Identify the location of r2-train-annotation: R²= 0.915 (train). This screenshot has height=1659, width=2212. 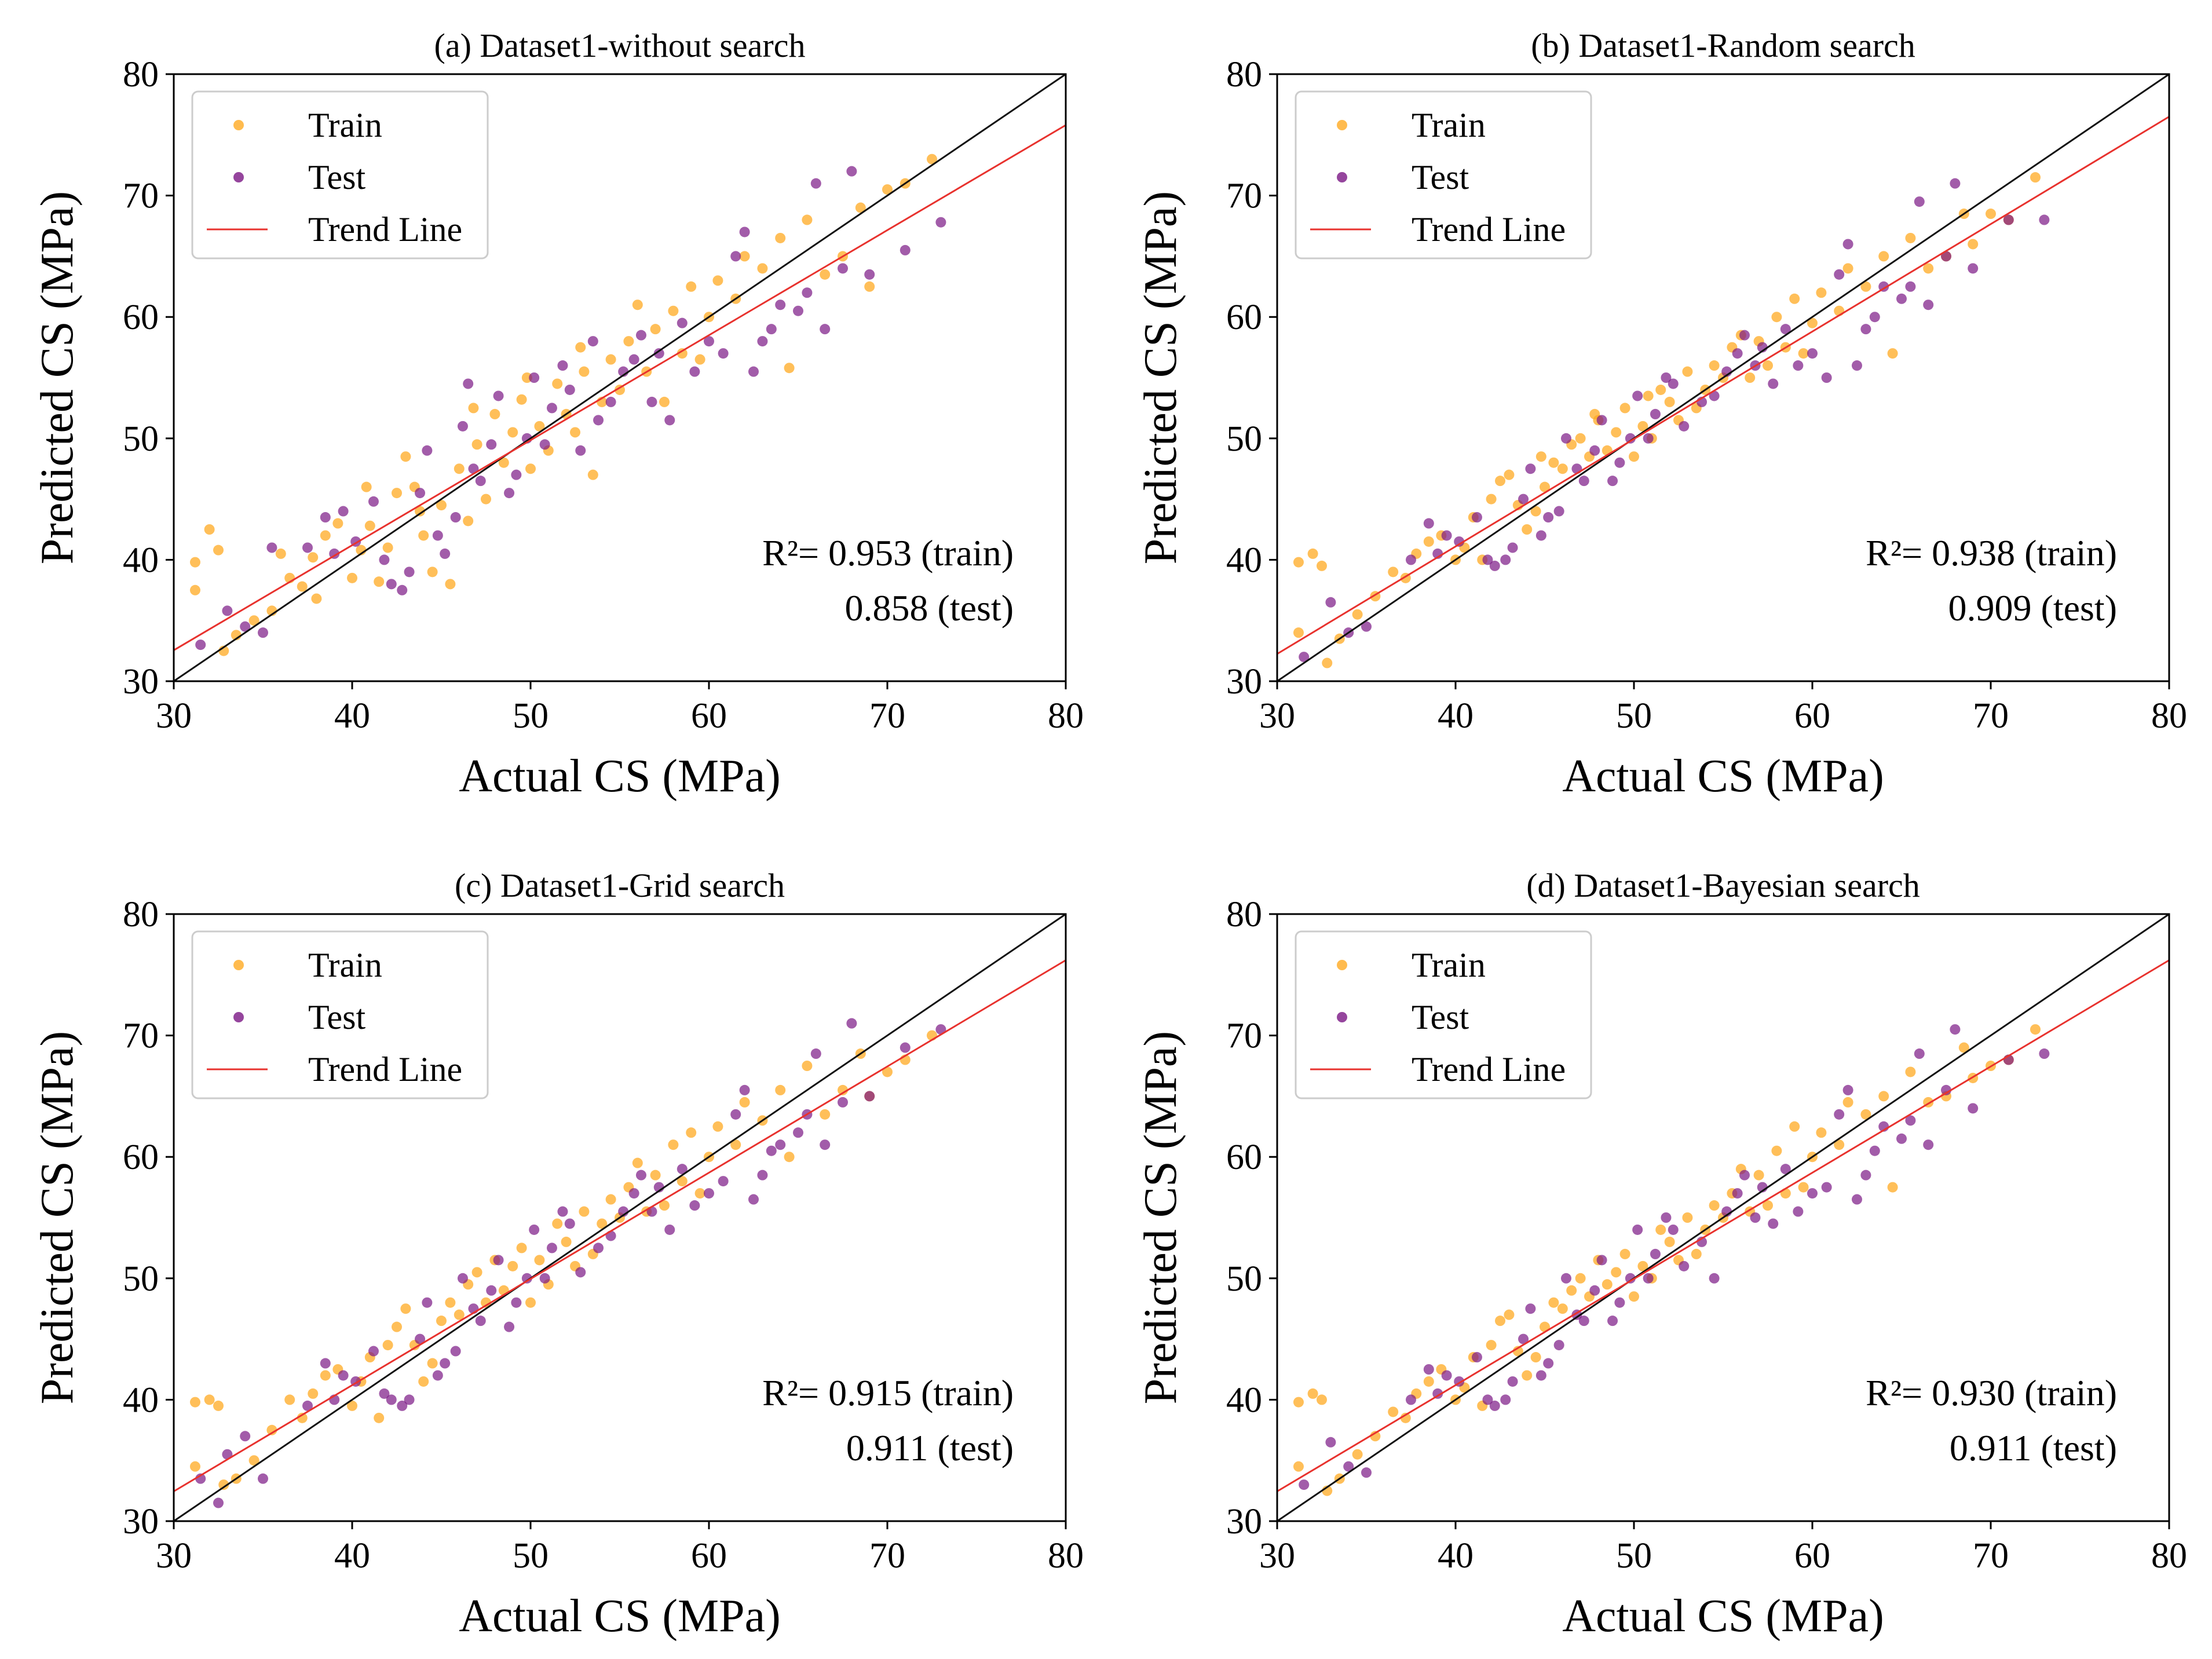
(888, 1392).